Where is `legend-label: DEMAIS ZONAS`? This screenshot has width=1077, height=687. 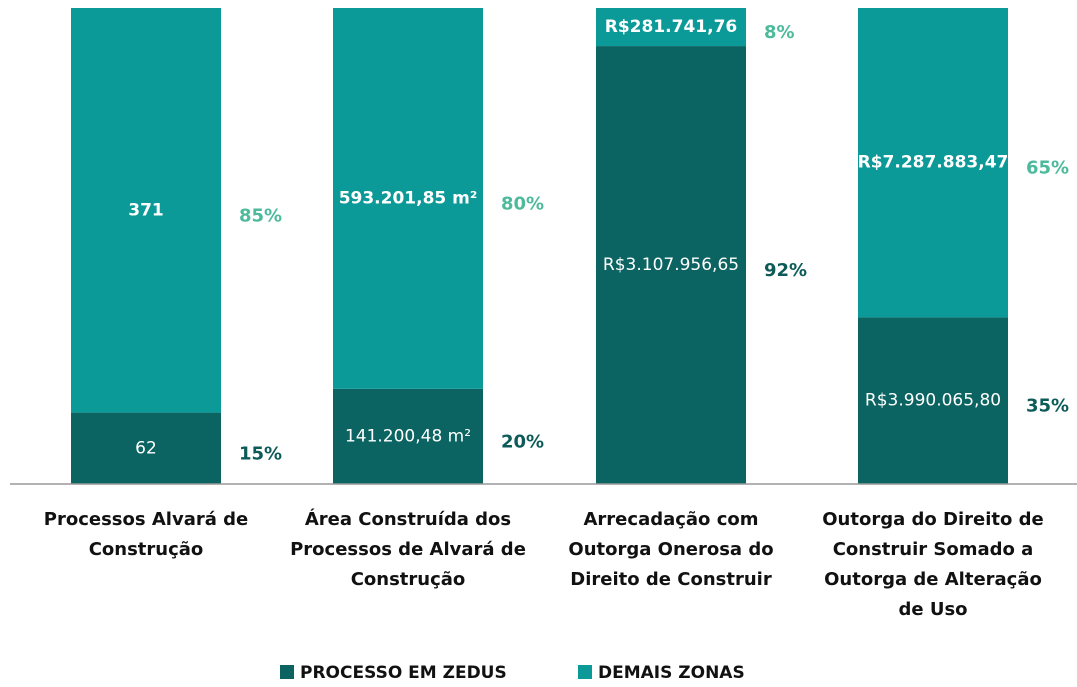
legend-label: DEMAIS ZONAS is located at coordinates (671, 673).